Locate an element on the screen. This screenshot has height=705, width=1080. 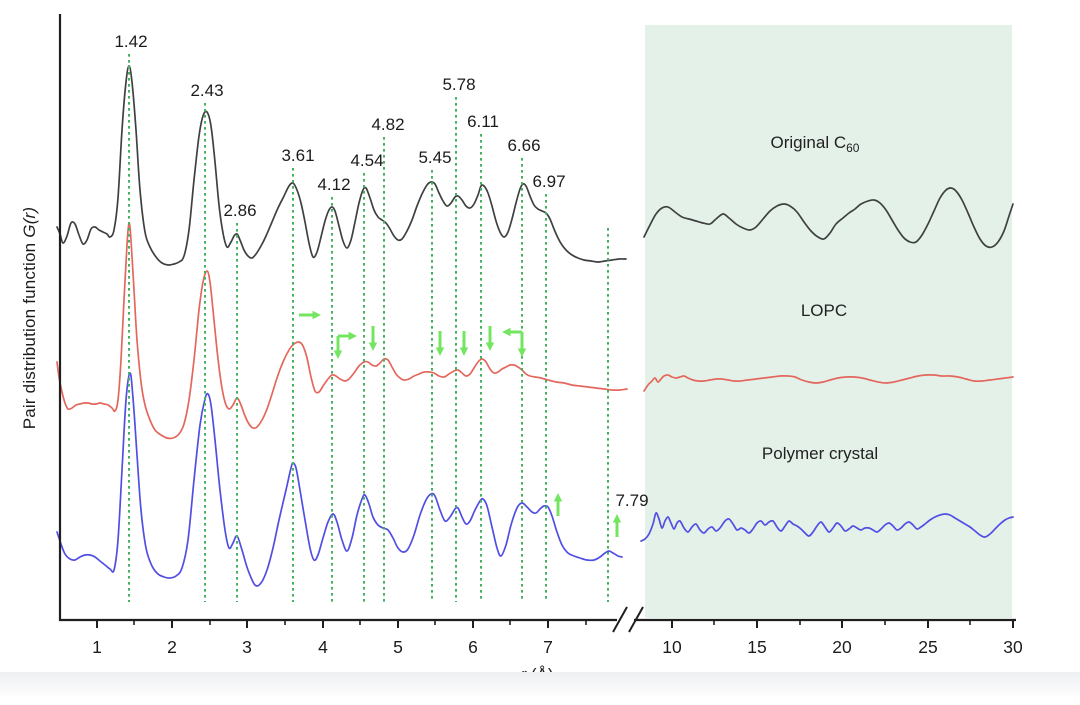
curve-lopc-long-range is located at coordinates (828, 383).